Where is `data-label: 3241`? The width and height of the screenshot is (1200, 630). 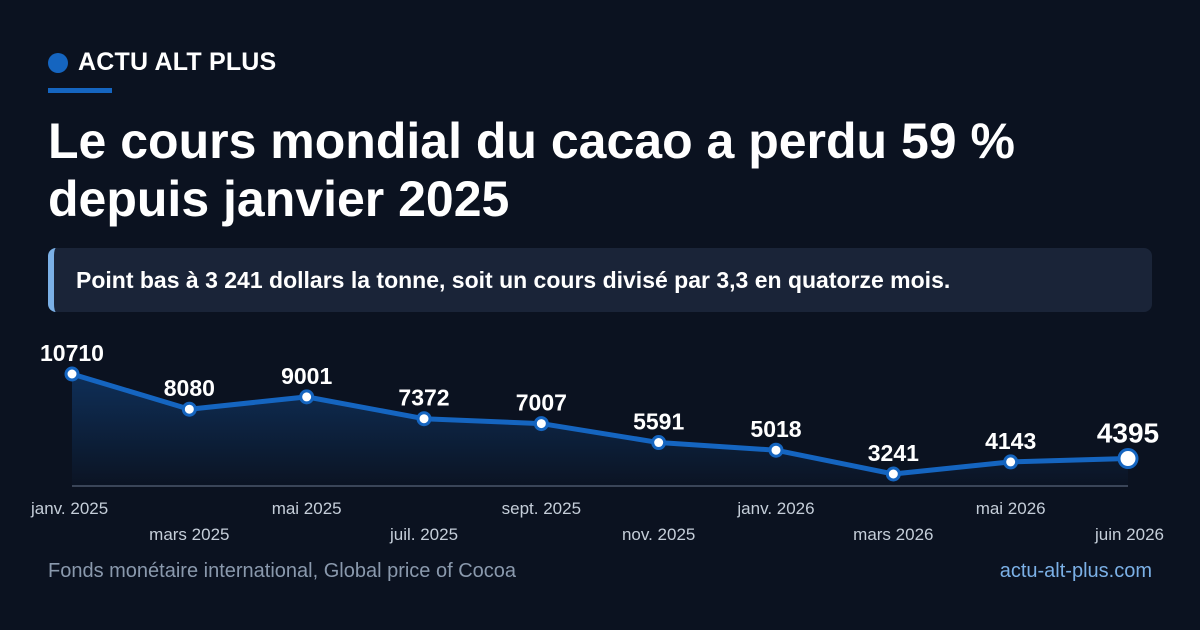 data-label: 3241 is located at coordinates (893, 453).